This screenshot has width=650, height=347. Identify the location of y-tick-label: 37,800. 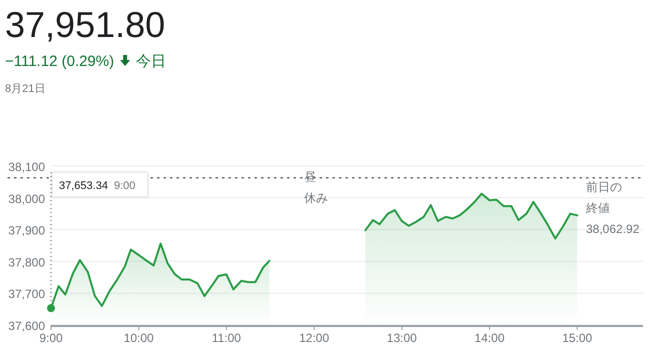
(27, 262).